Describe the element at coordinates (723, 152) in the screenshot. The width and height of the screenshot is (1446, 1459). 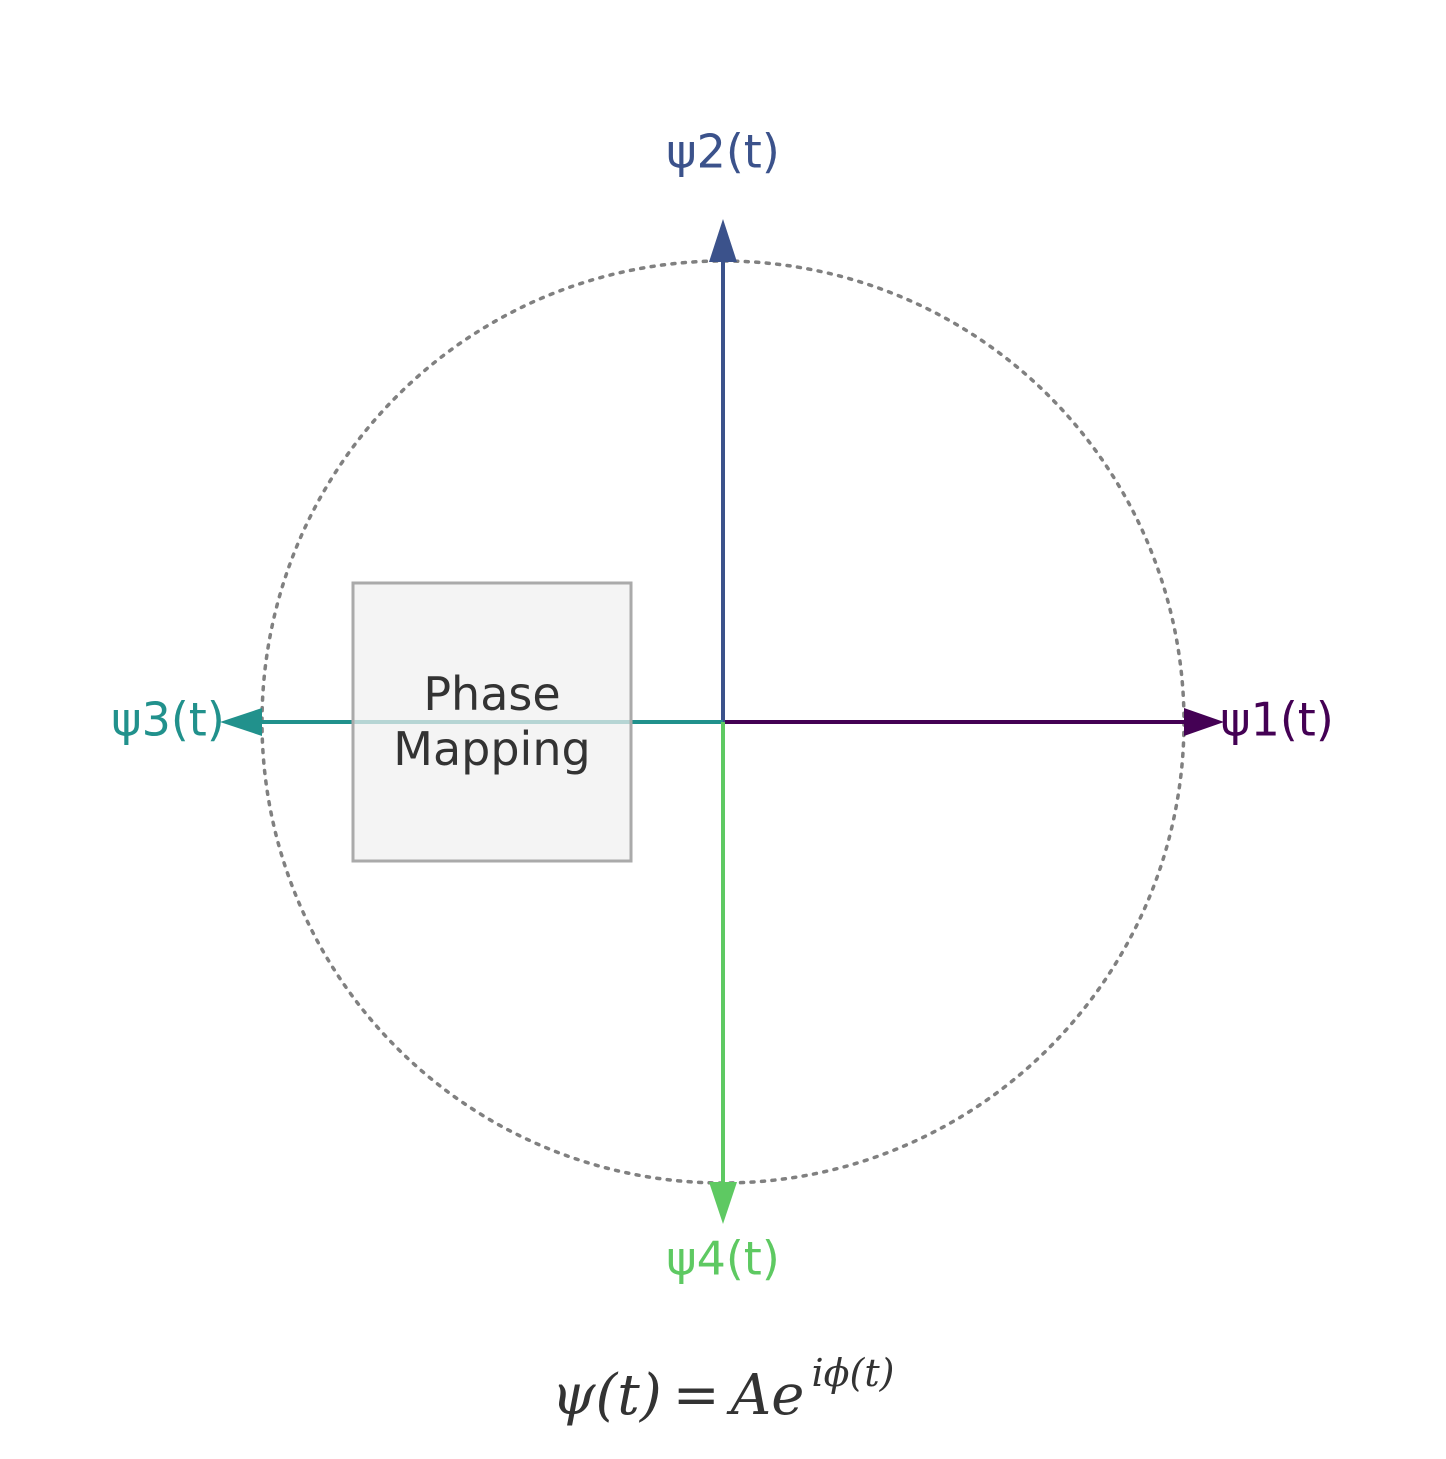
I see `psi2-label: ψ2(t)` at that location.